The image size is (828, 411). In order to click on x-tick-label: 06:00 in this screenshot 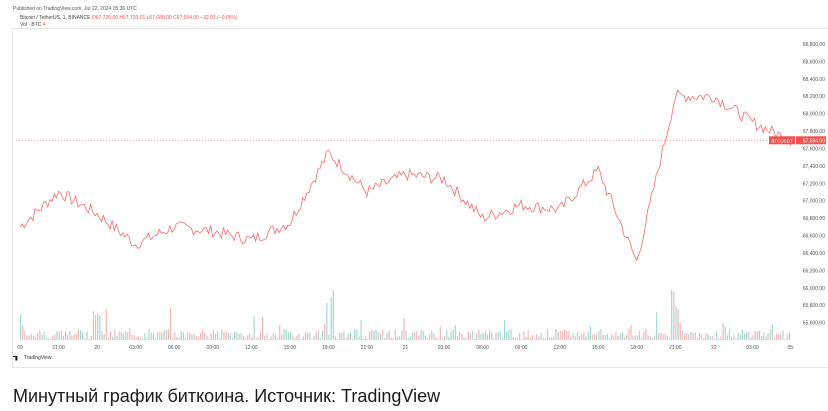, I will do `click(482, 348)`.